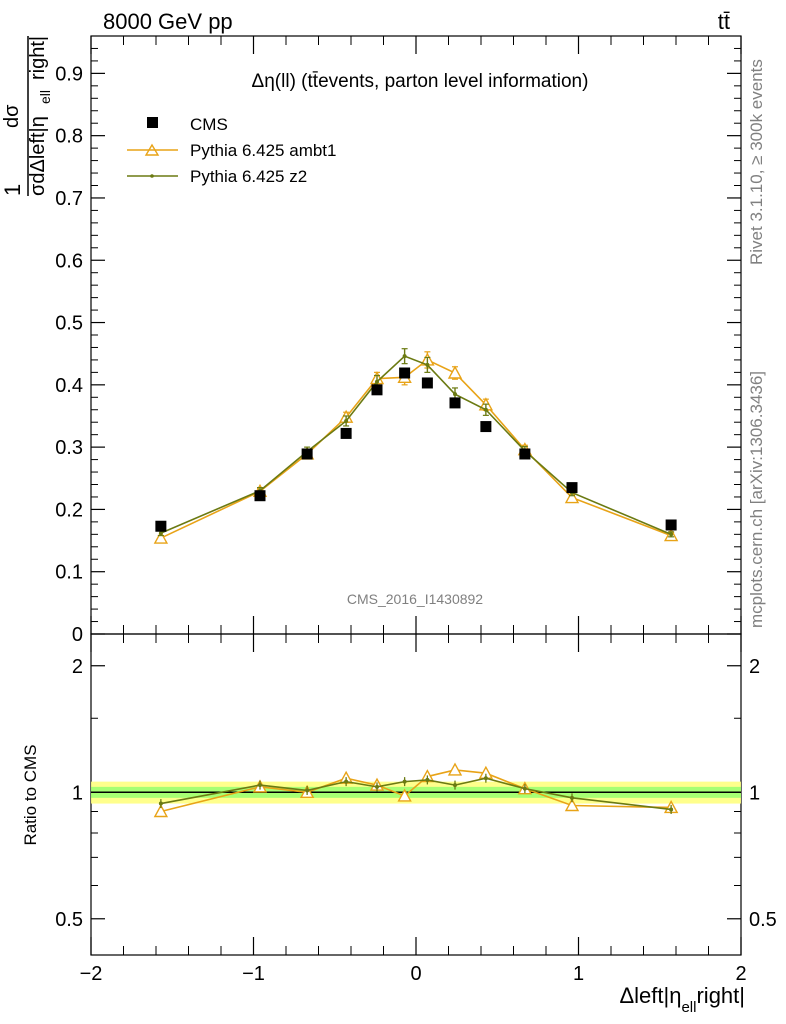 The height and width of the screenshot is (1024, 786). I want to click on y-label-subscript: ell, so click(45, 97).